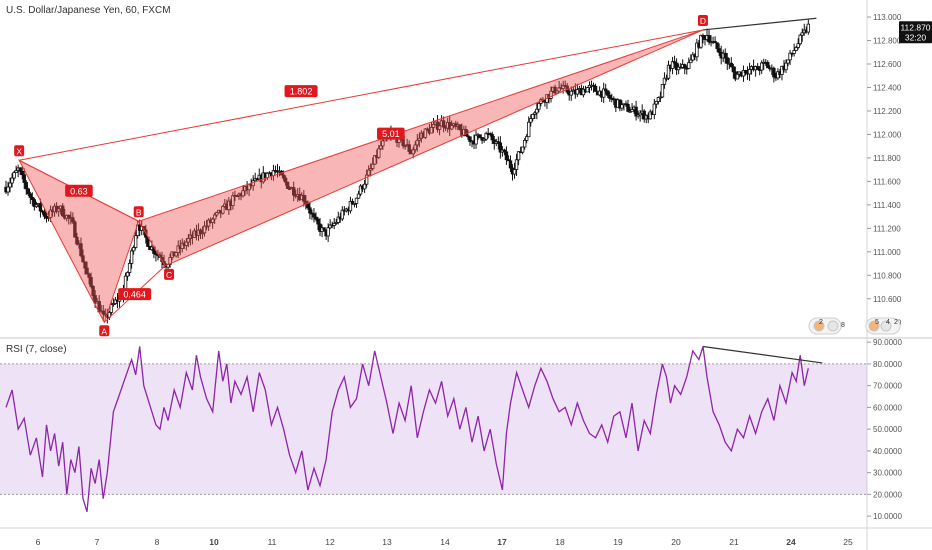 The image size is (932, 550). Describe the element at coordinates (843, 325) in the screenshot. I see `event-badge-1-num-2: 8` at that location.